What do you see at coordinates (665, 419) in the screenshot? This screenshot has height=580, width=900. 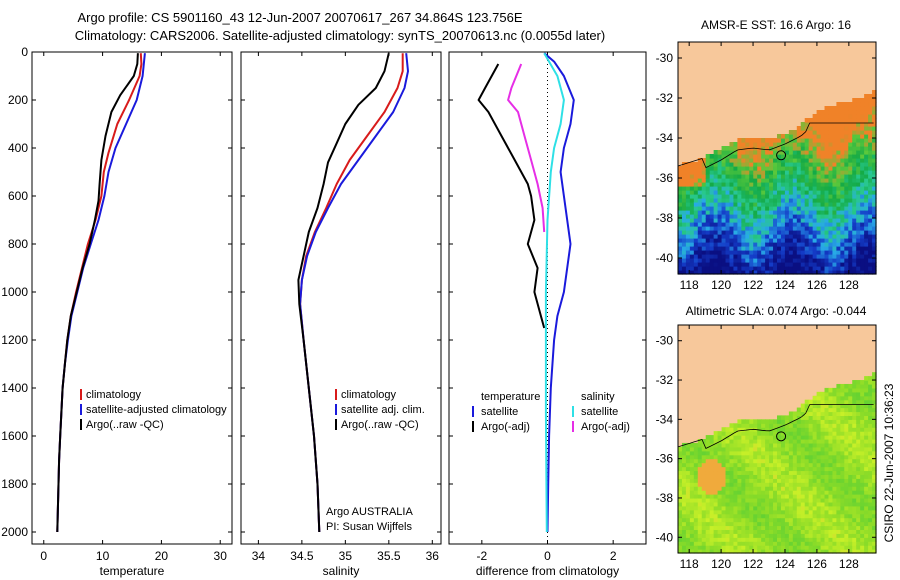 I see `y-tick-label: -34` at bounding box center [665, 419].